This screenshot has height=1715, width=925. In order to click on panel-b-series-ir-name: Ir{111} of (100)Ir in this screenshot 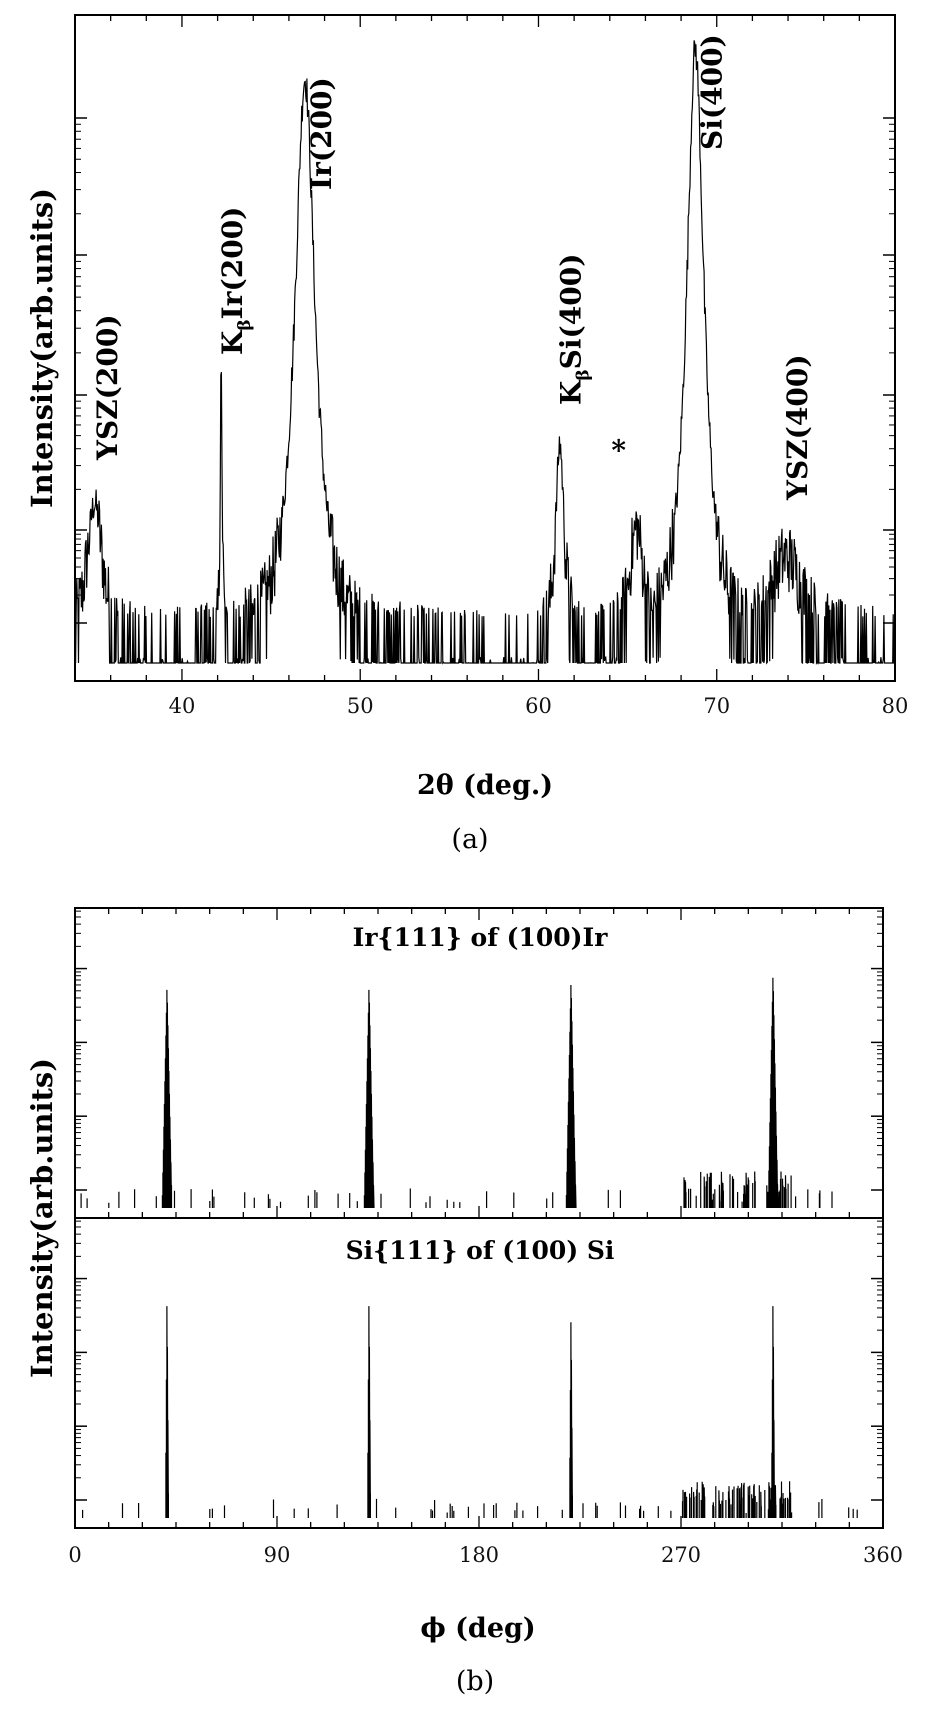, I will do `click(481, 937)`.